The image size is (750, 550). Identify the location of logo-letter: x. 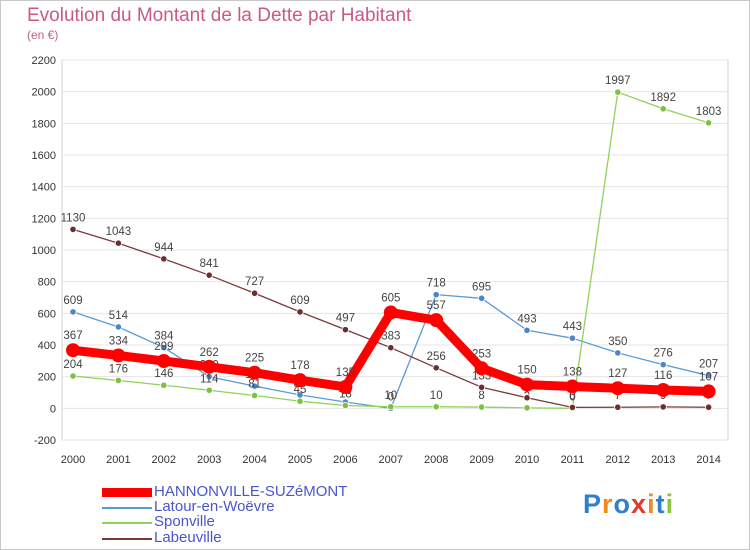
(639, 504).